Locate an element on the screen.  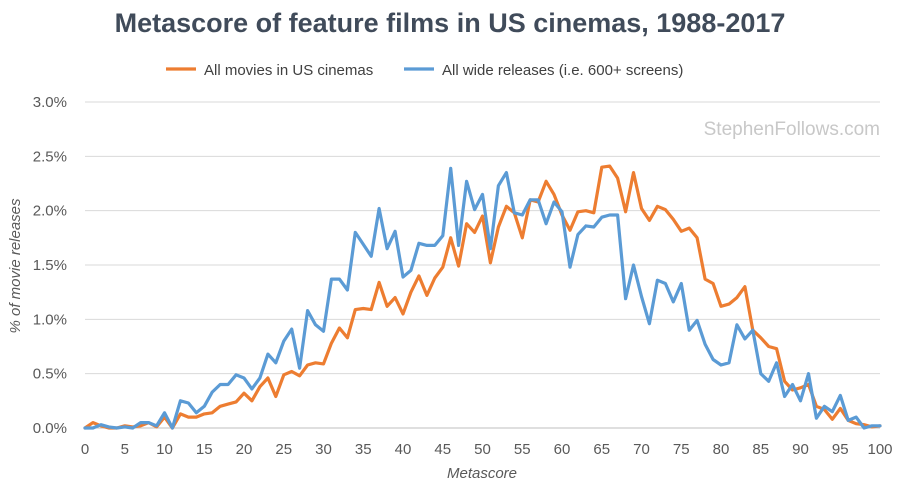
x-tick-label: 95 is located at coordinates (840, 449).